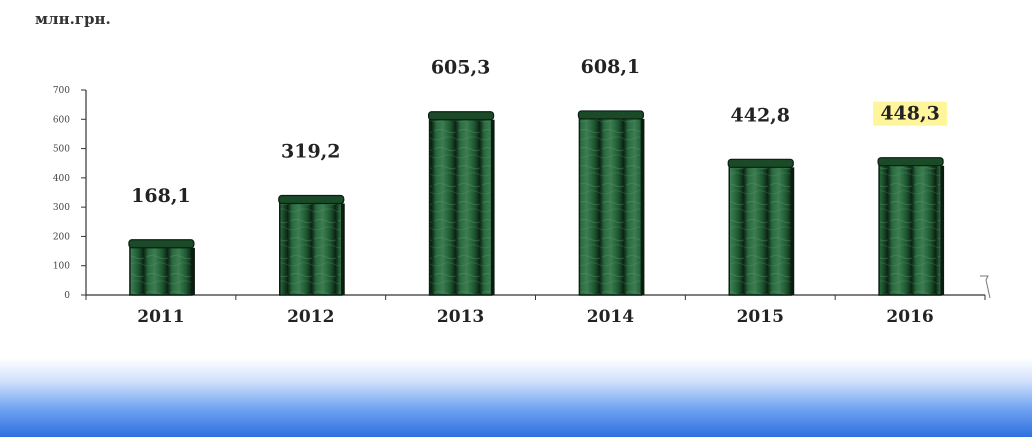 Image resolution: width=1032 pixels, height=437 pixels. What do you see at coordinates (61, 150) in the screenshot?
I see `y-tick-label: 500` at bounding box center [61, 150].